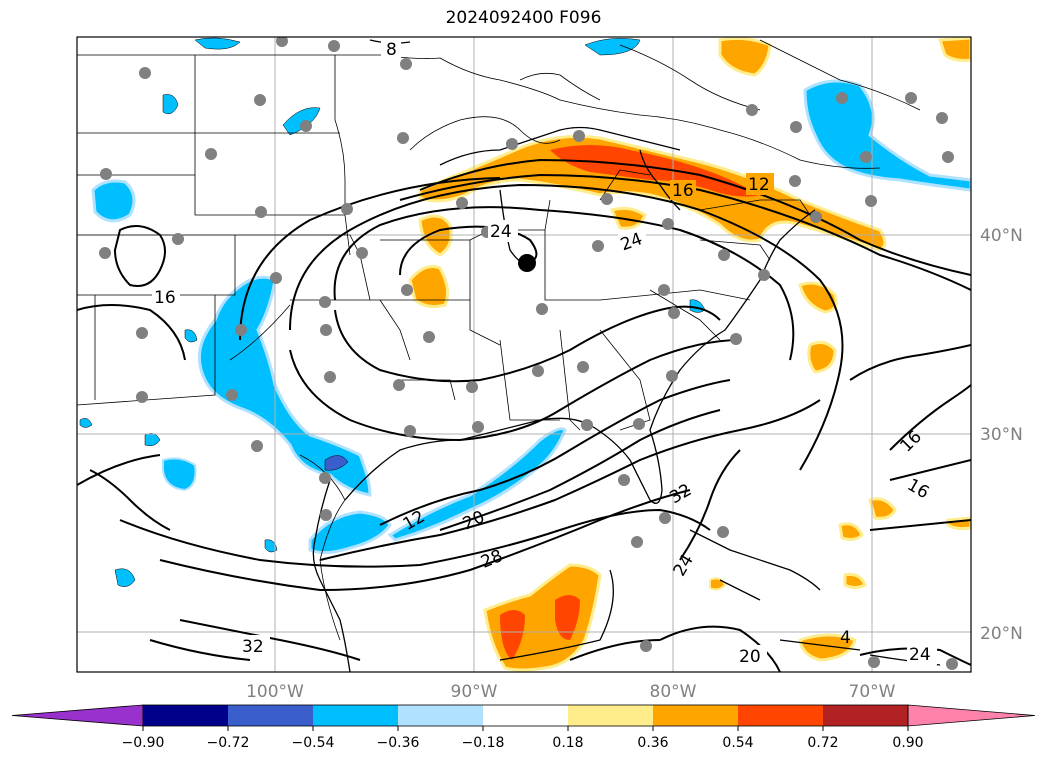 Image resolution: width=1047 pixels, height=765 pixels. Describe the element at coordinates (275, 692) in the screenshot. I see `lon-label-100w: 100°W` at that location.